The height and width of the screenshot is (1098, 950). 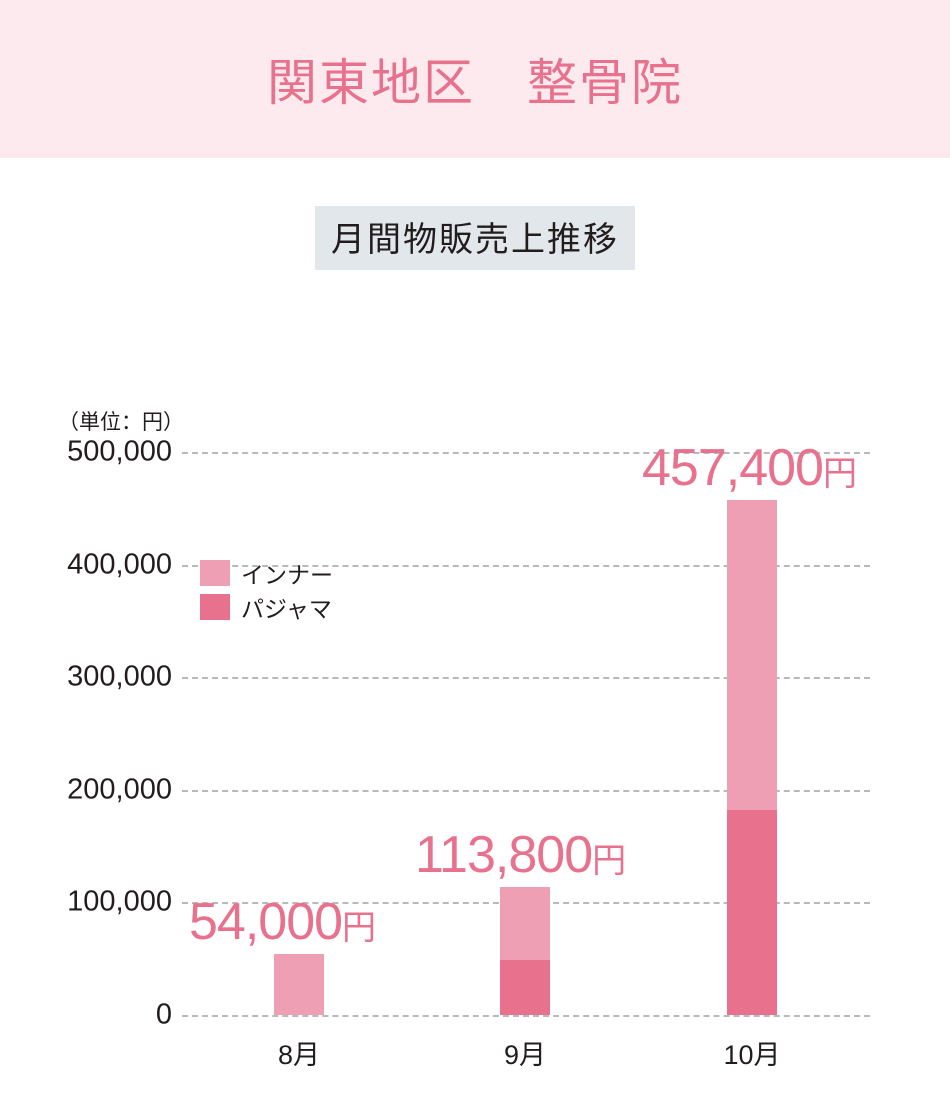 What do you see at coordinates (299, 1055) in the screenshot?
I see `x-axis-tick-label: 8月` at bounding box center [299, 1055].